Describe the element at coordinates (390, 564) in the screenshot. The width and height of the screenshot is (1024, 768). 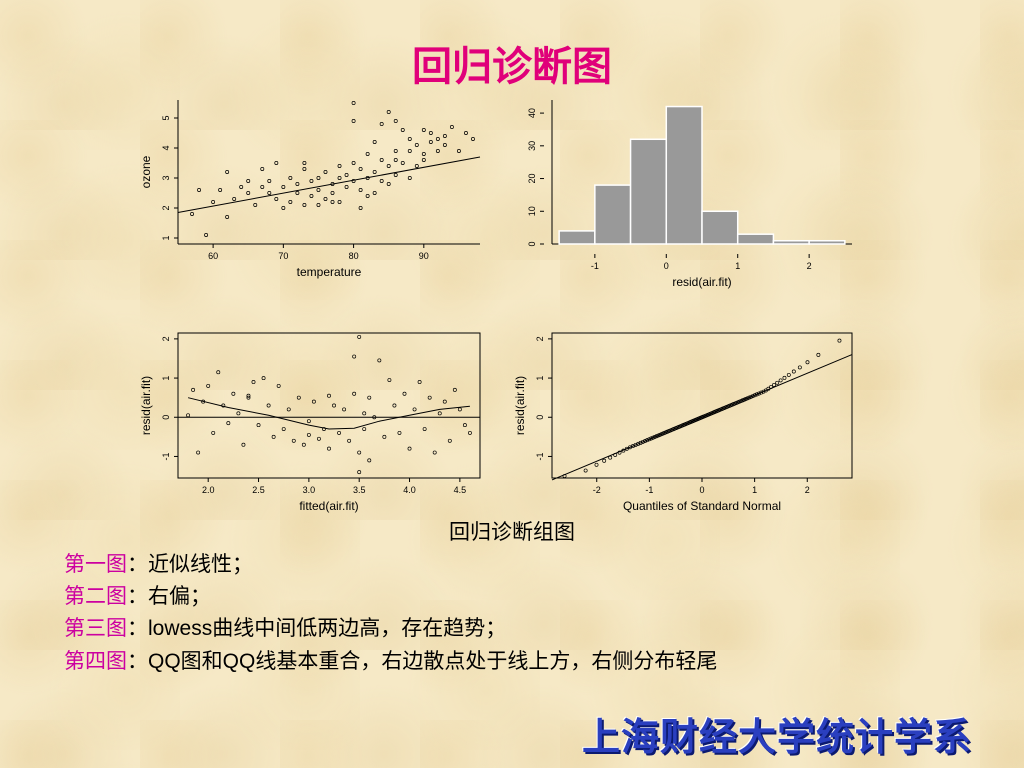
I see `note-item-1: 第一图：近似线性；` at that location.